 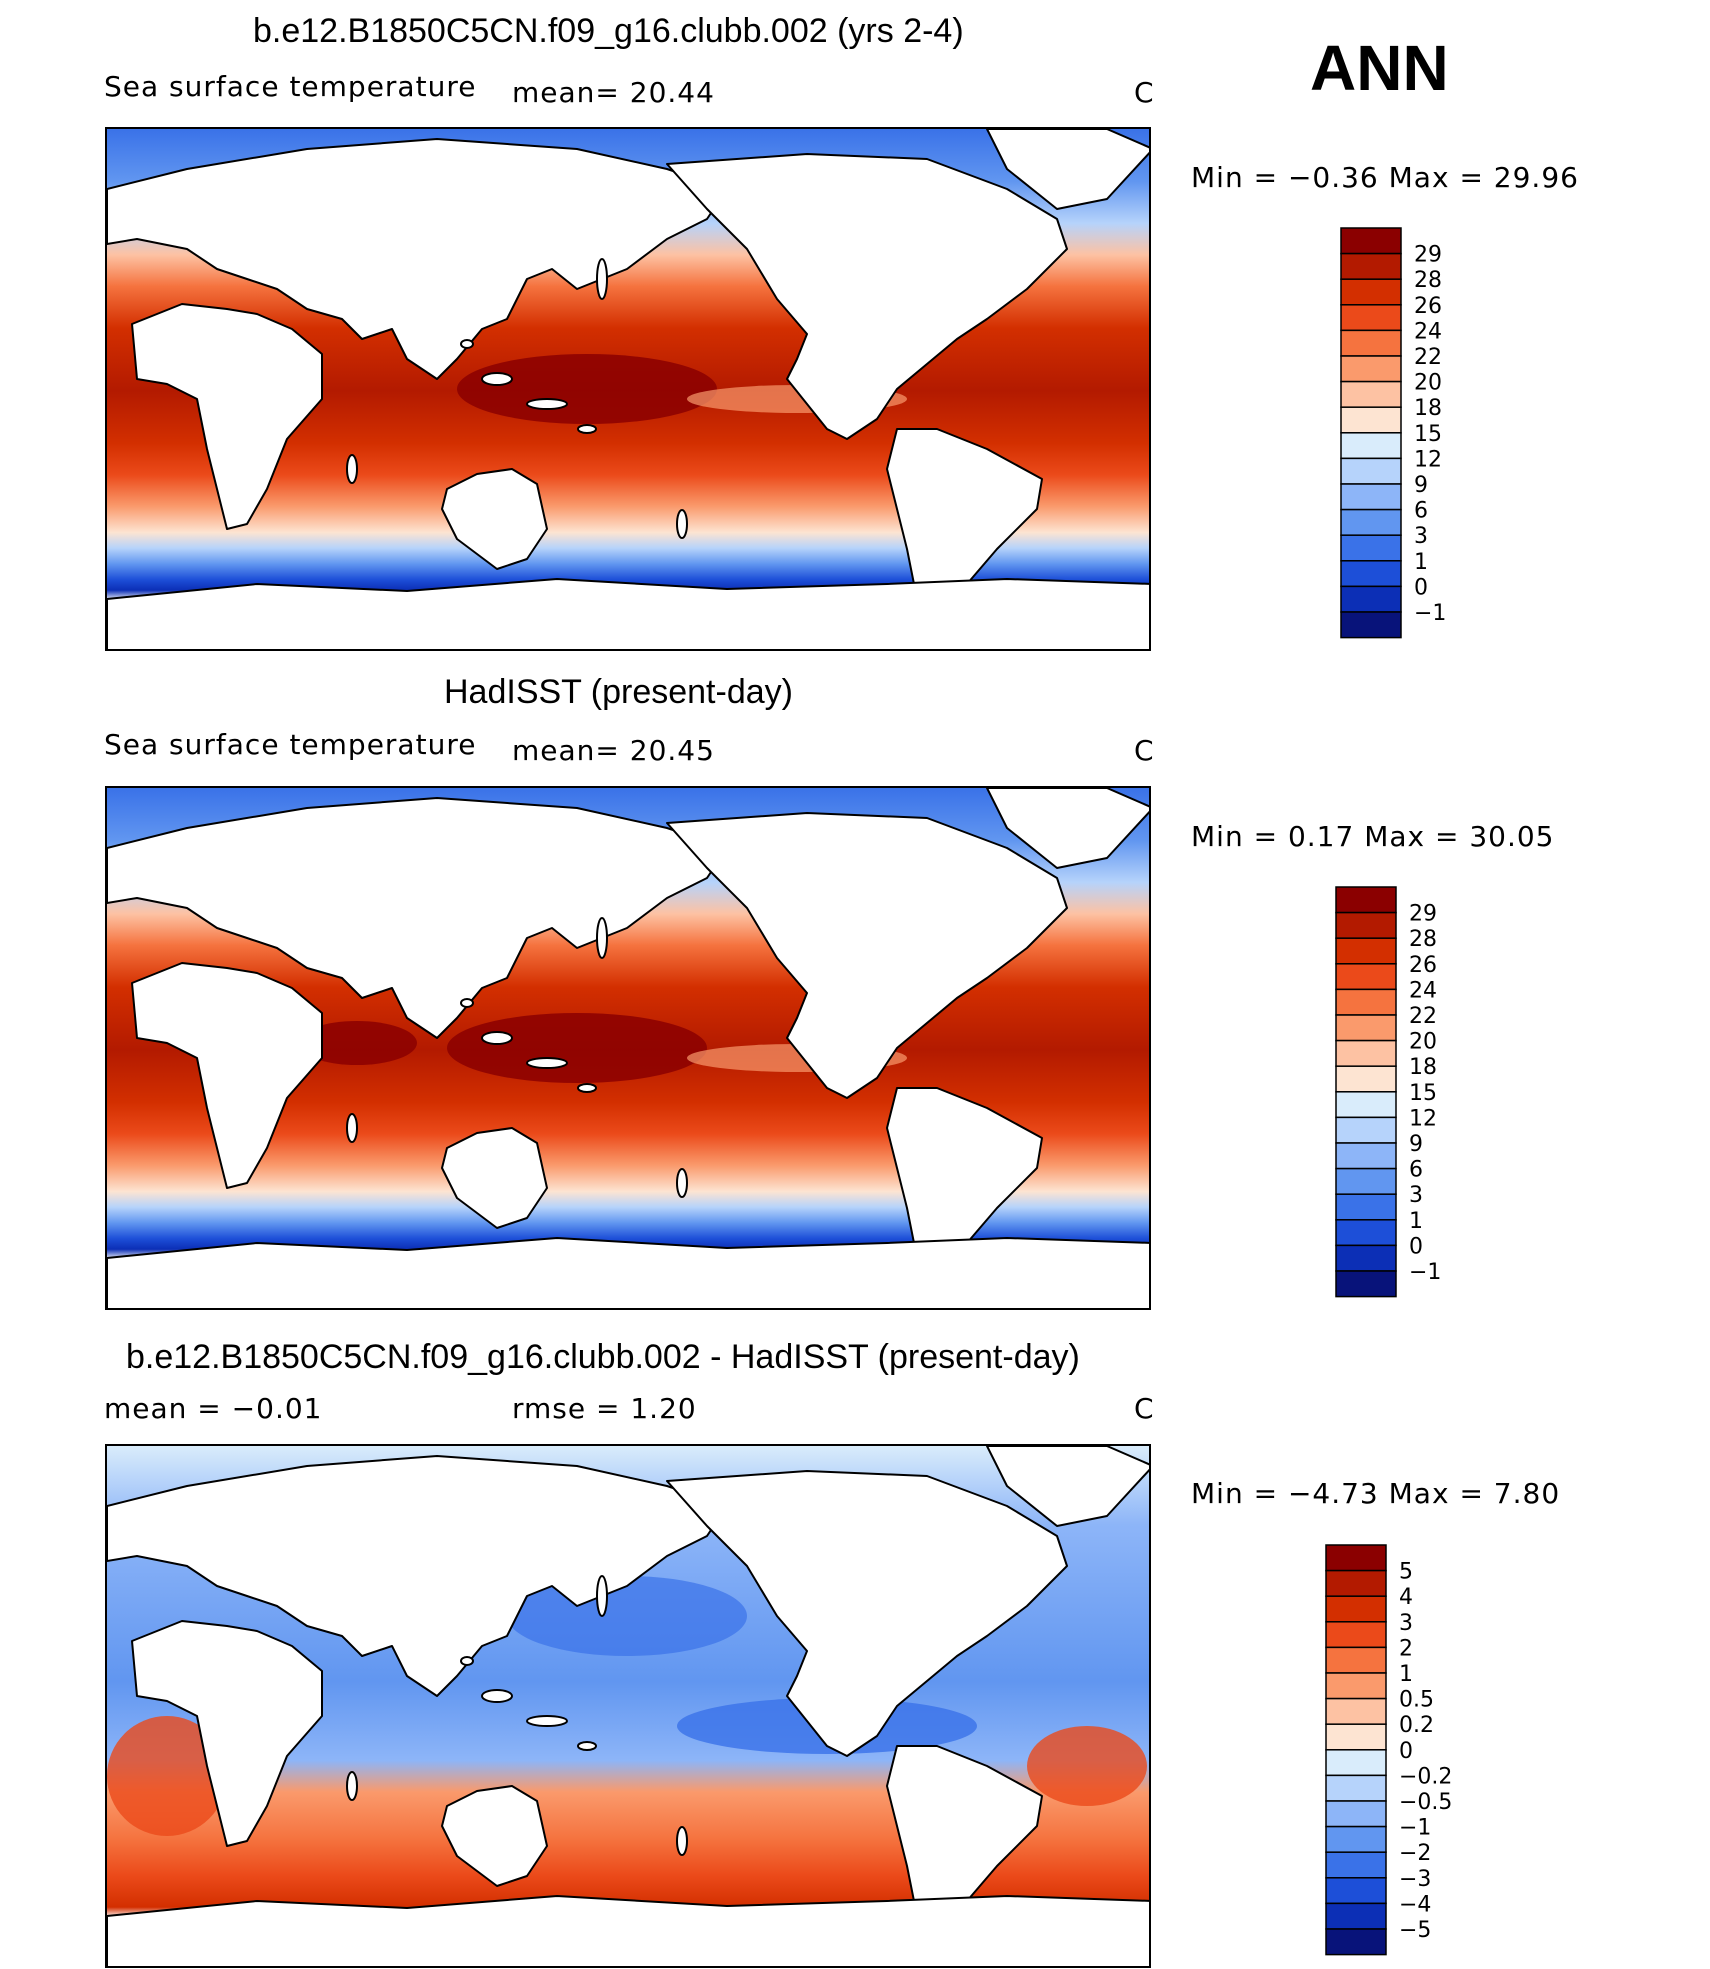 What do you see at coordinates (1425, 1802) in the screenshot?
I see `colorbar-tick-label: −0.5` at bounding box center [1425, 1802].